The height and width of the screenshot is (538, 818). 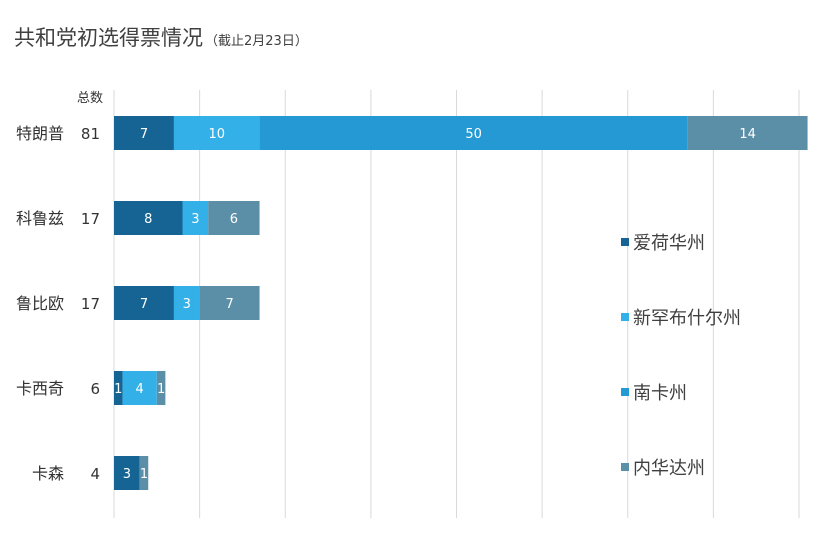 I want to click on category-label: 卡西奇, so click(x=40, y=388).